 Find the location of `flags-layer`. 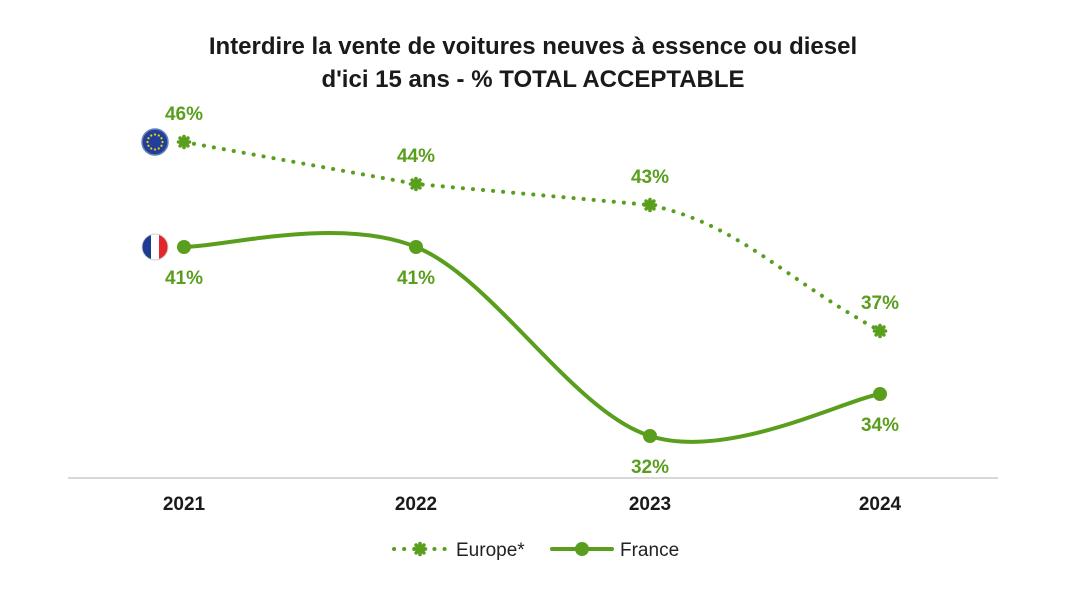

flags-layer is located at coordinates (155, 194).